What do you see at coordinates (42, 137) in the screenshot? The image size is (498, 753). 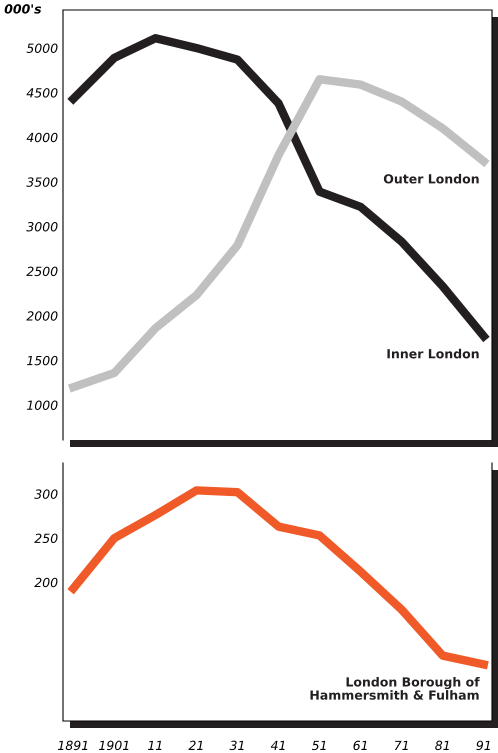 I see `y-tick-label: 4000` at bounding box center [42, 137].